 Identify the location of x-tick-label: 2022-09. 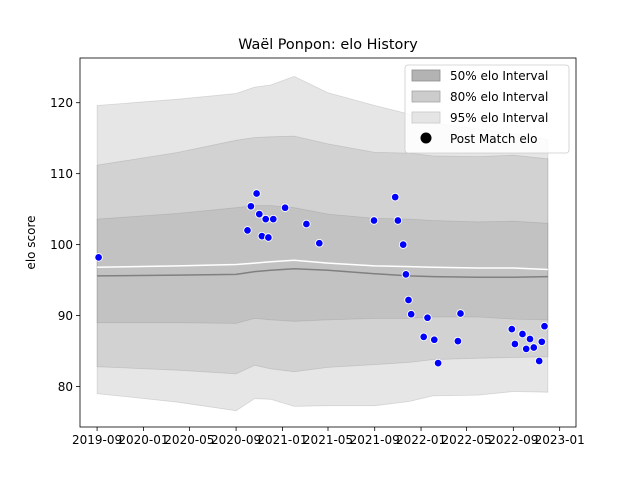
(513, 440).